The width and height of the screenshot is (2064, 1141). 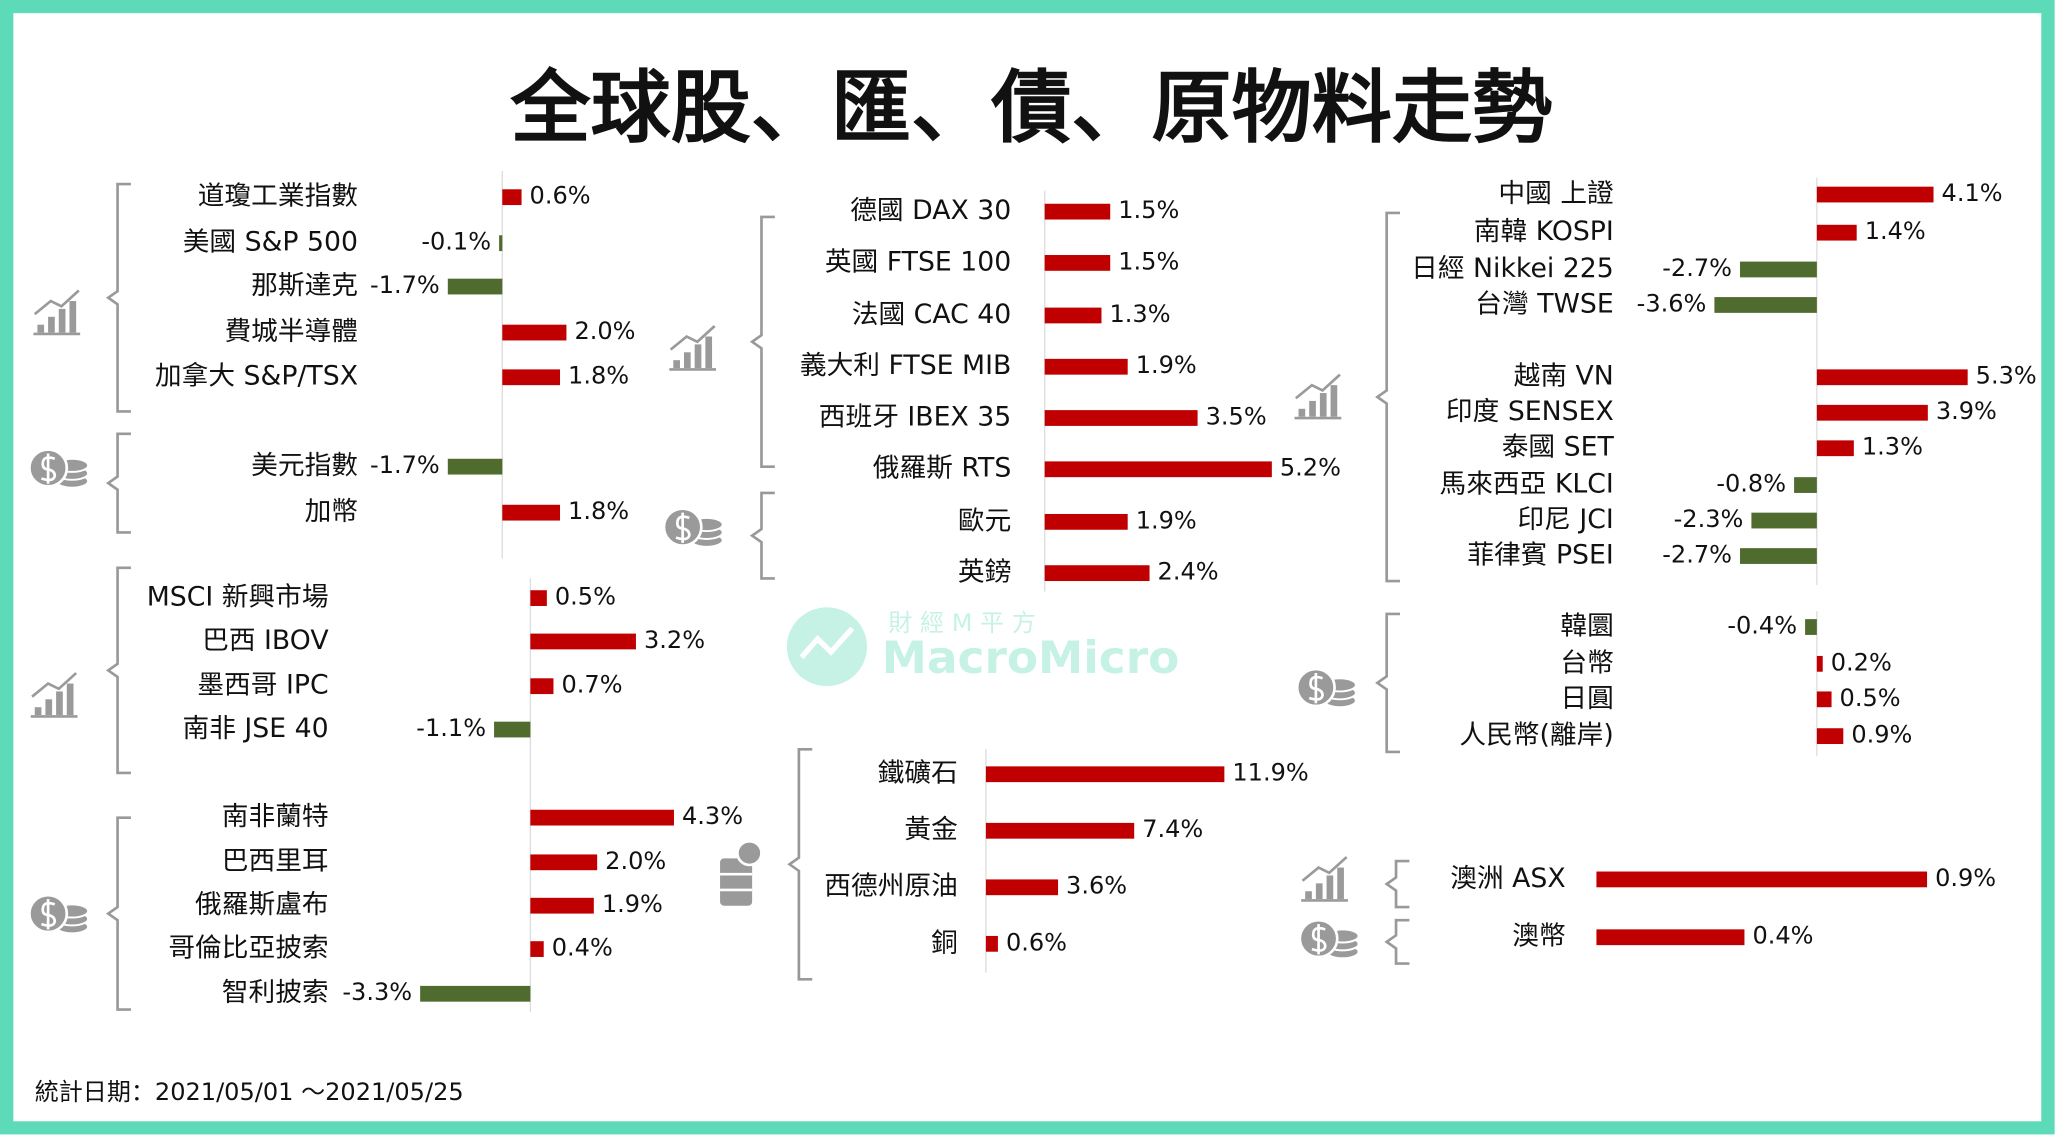 What do you see at coordinates (256, 376) in the screenshot?
I see `category-label: 加拿大 S&P/TSX` at bounding box center [256, 376].